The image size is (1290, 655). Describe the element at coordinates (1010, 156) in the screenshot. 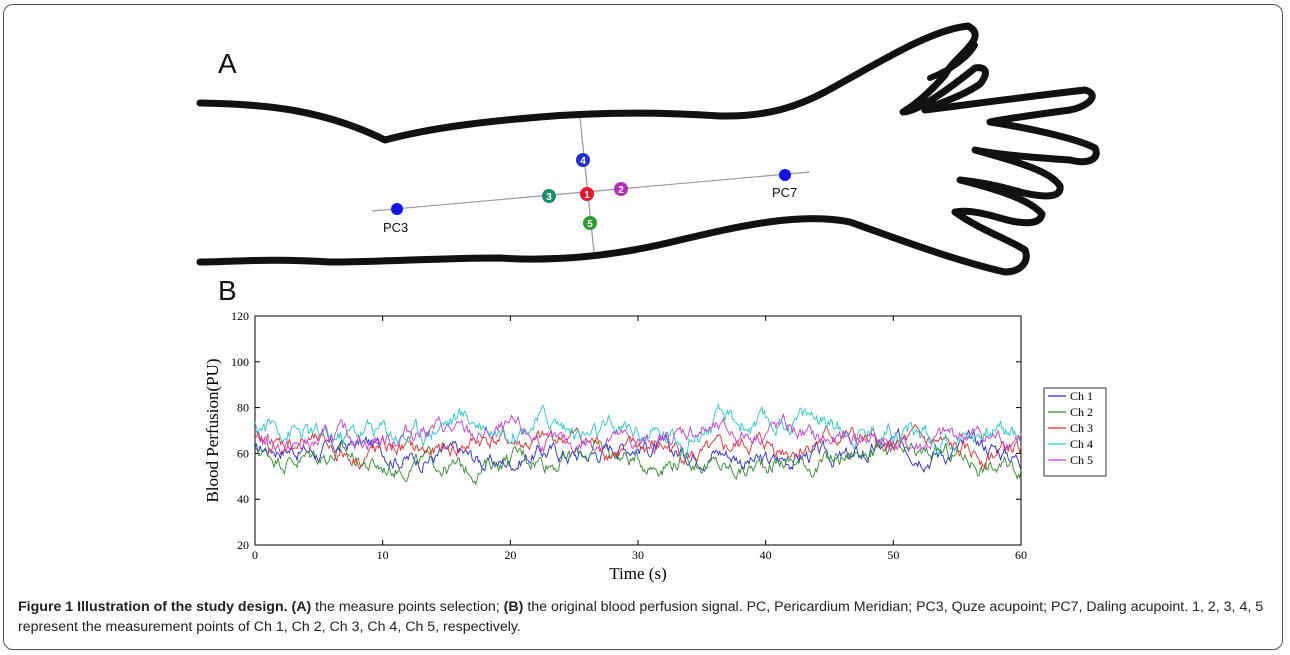

I see `fingers-contour` at that location.